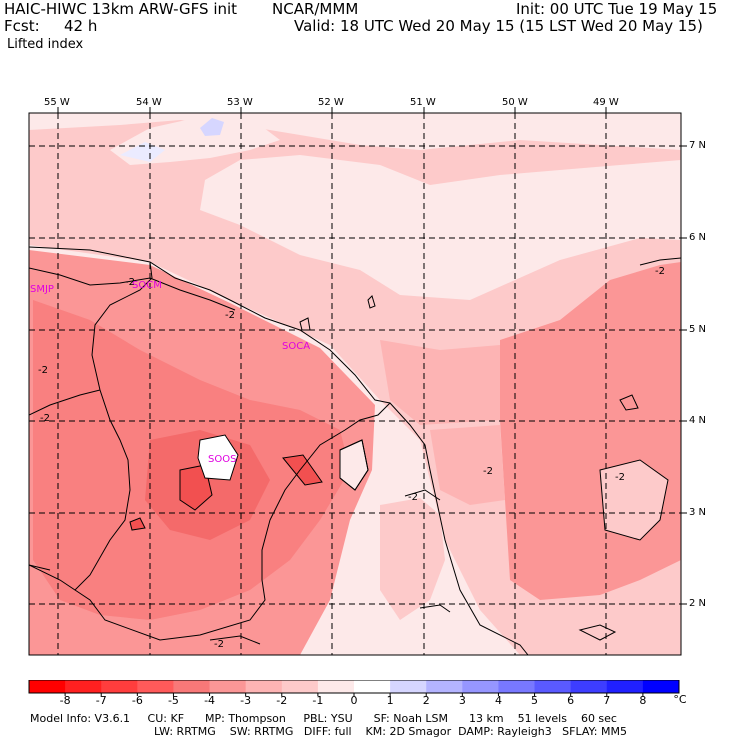  What do you see at coordinates (101, 700) in the screenshot?
I see `colorbar-label: -7` at bounding box center [101, 700].